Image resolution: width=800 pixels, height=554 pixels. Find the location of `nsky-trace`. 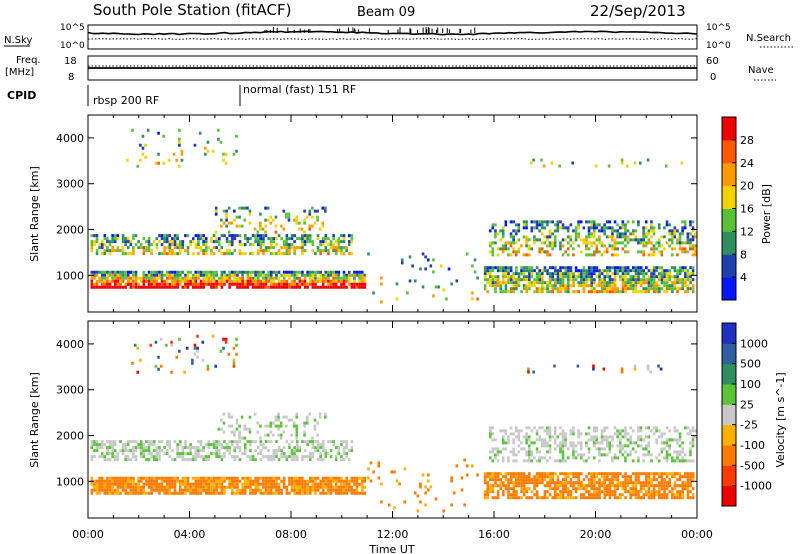

nsky-trace is located at coordinates (392, 33).